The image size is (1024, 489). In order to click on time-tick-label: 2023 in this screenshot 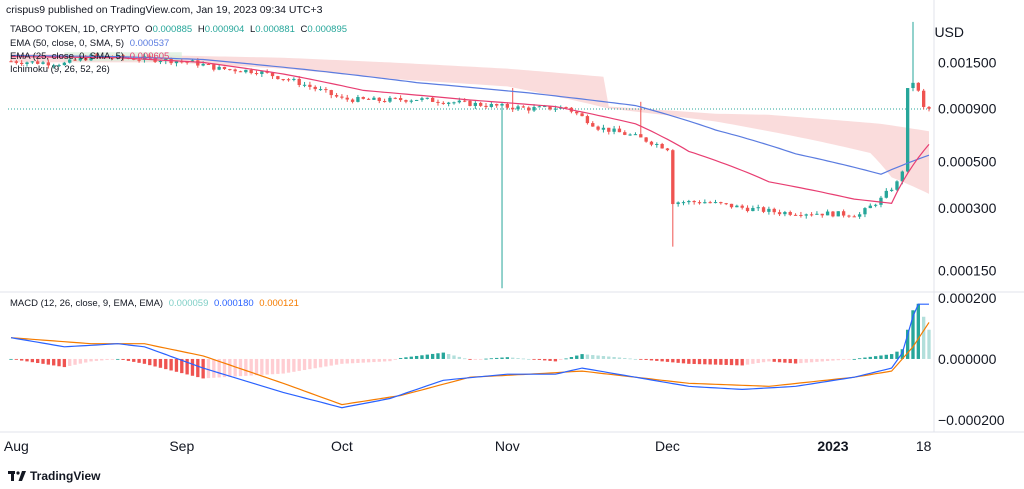, I will do `click(832, 446)`.